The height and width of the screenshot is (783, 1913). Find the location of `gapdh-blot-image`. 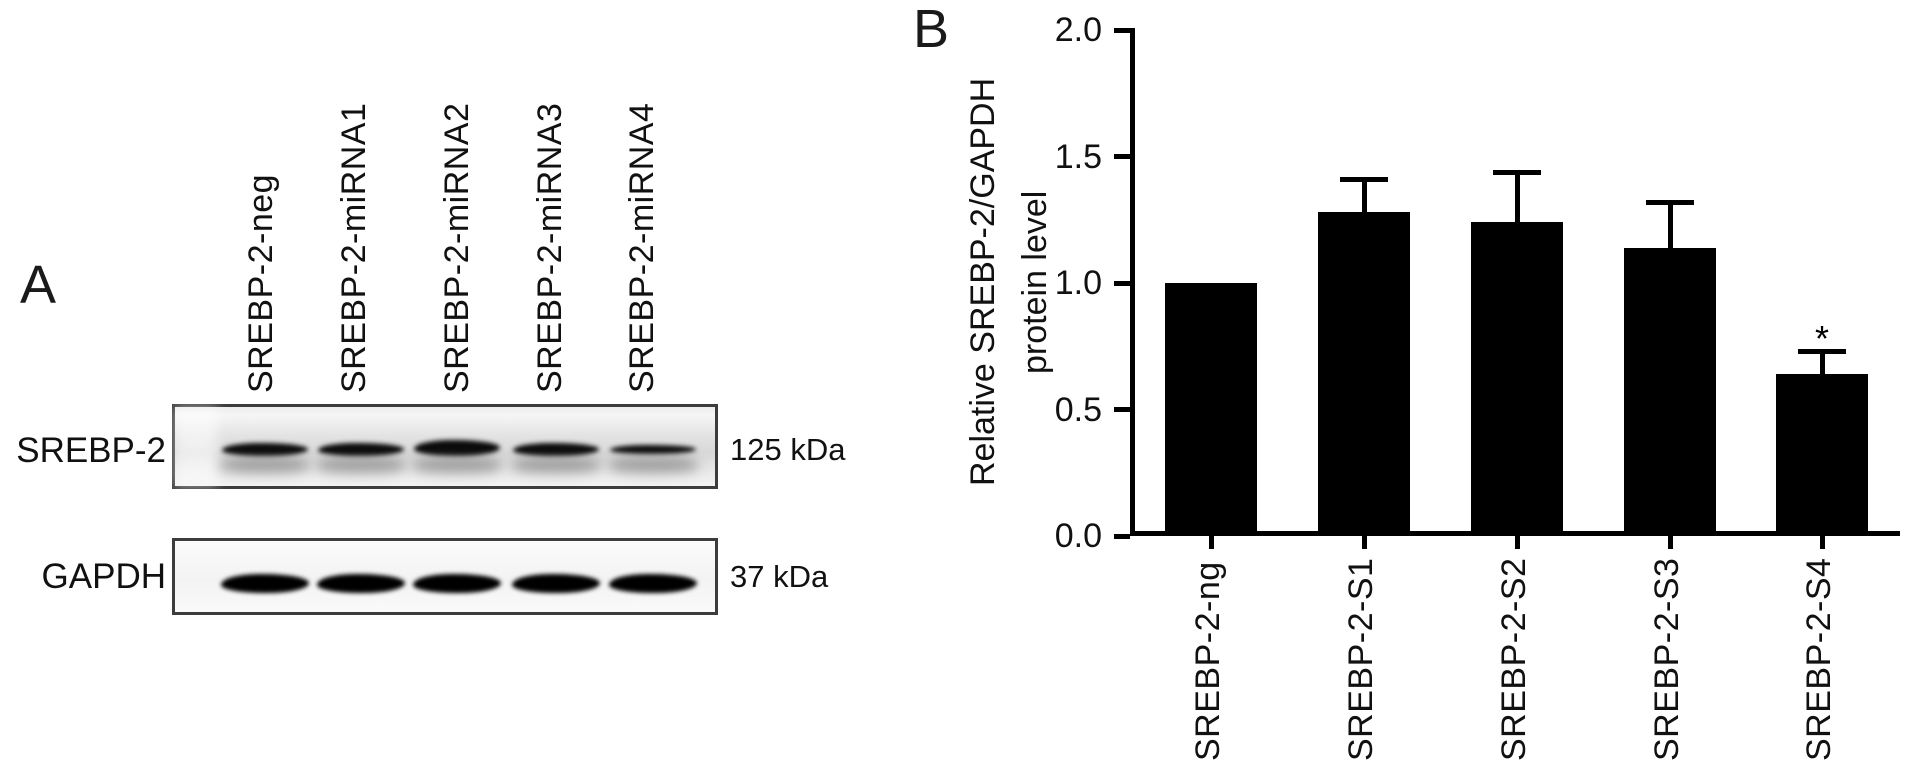

gapdh-blot-image is located at coordinates (445, 576).